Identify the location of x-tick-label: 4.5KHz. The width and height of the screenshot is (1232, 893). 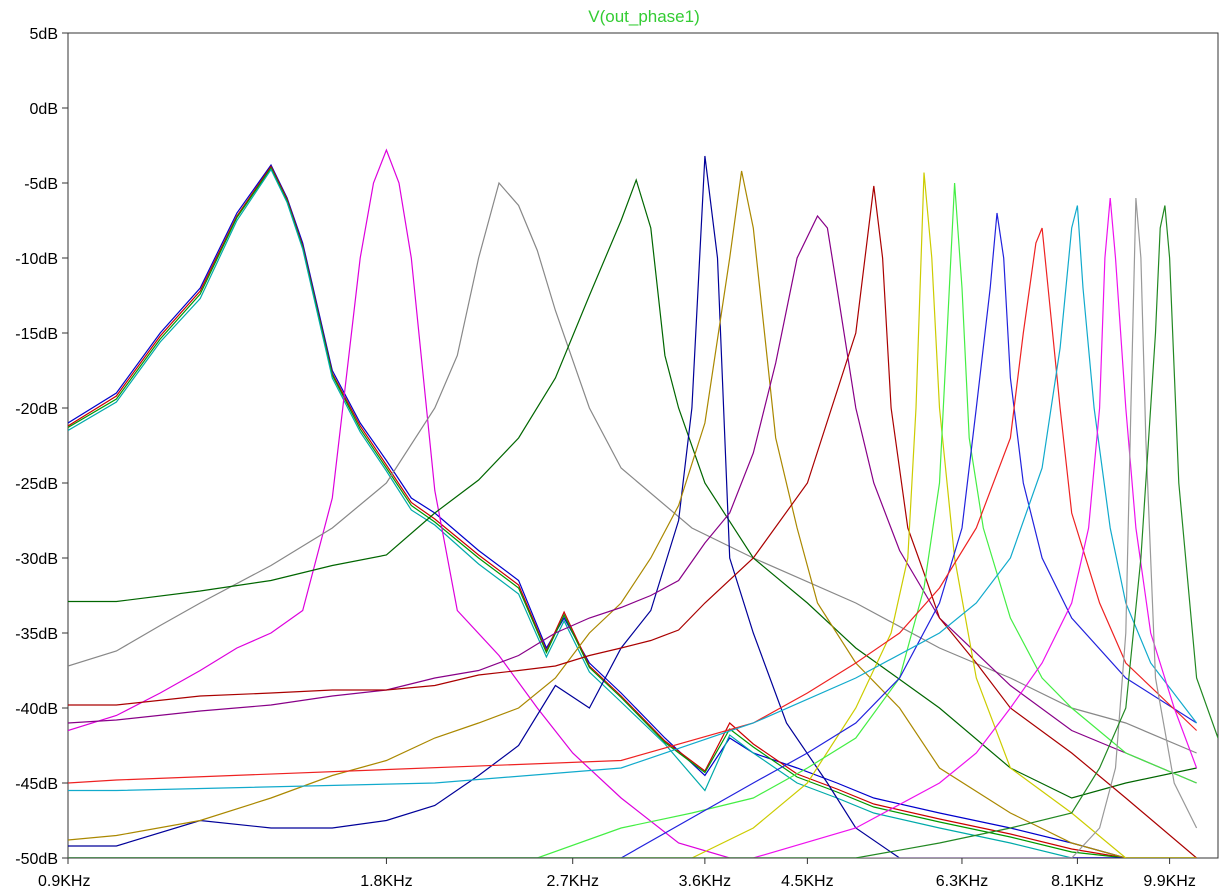
(807, 881).